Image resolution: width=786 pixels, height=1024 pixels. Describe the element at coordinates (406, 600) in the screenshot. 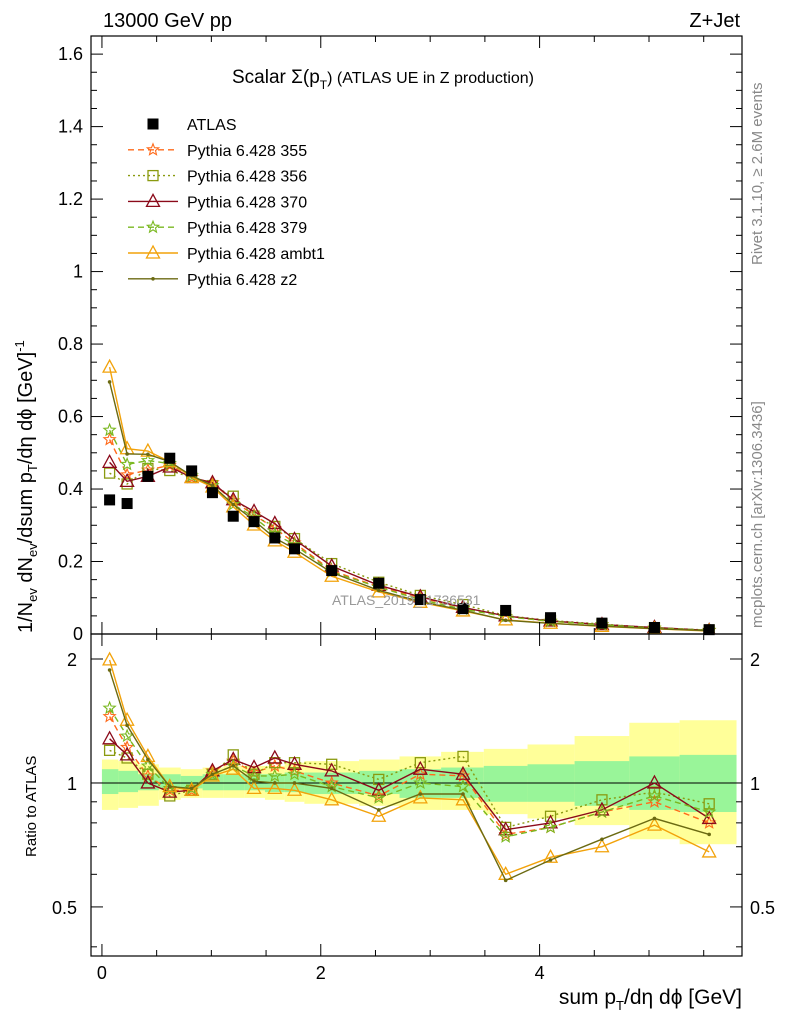

I see `analysis-watermark: ATLAS_2019_I1736531` at that location.